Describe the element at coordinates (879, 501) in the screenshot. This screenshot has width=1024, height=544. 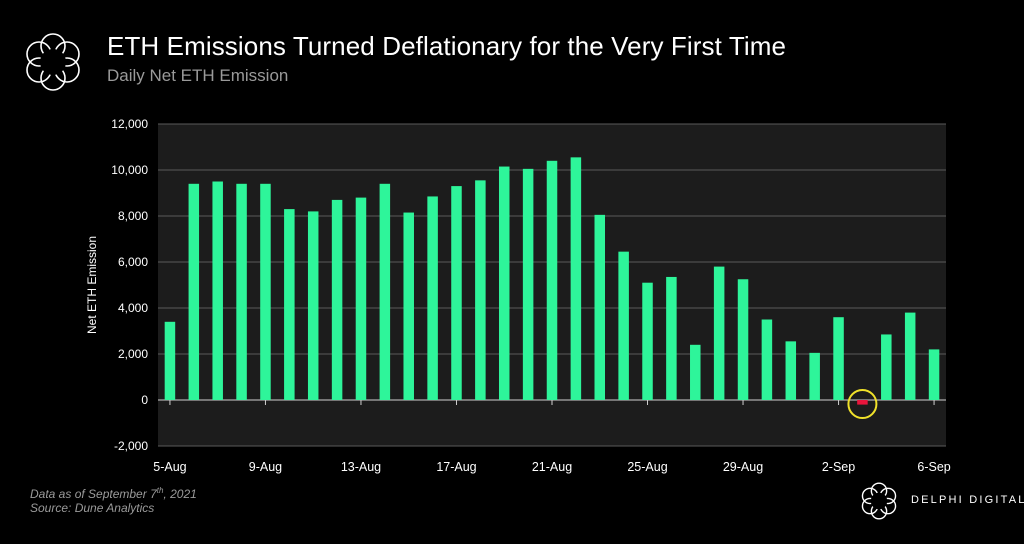
I see `delphi-brand-icon` at that location.